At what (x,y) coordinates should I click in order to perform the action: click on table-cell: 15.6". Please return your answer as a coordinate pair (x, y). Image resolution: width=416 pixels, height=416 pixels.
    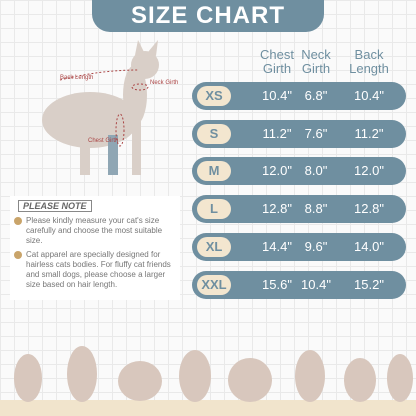
    Looking at the image, I should click on (277, 284).